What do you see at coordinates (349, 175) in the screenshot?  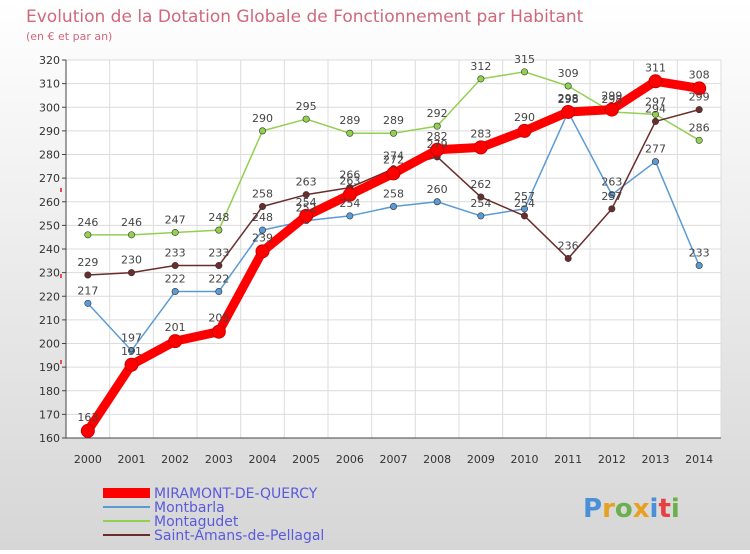 I see `data-label: 266` at bounding box center [349, 175].